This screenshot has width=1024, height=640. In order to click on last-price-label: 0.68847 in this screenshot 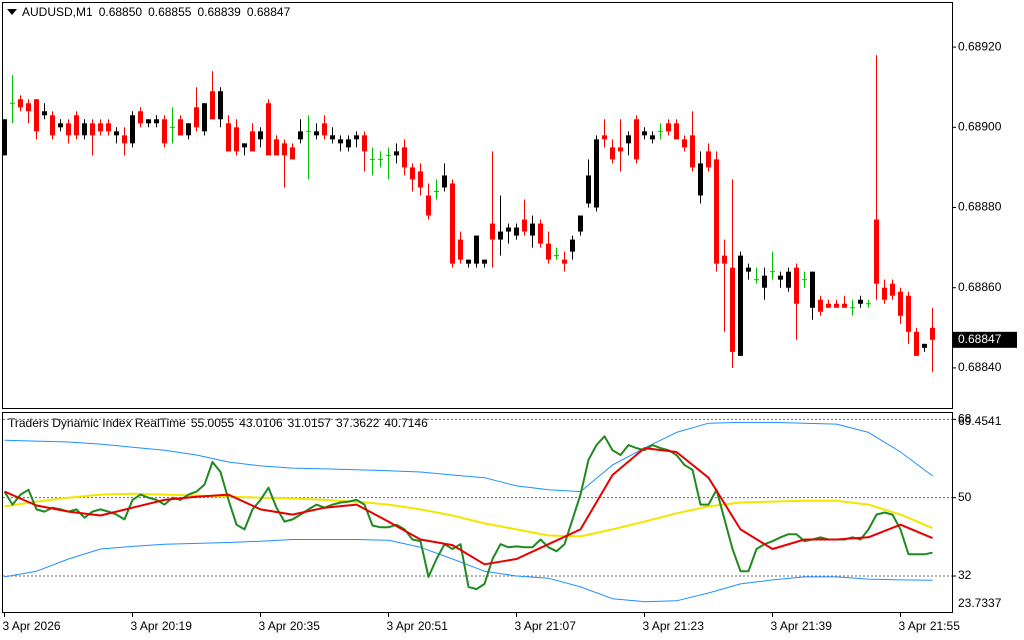, I will do `click(980, 339)`.